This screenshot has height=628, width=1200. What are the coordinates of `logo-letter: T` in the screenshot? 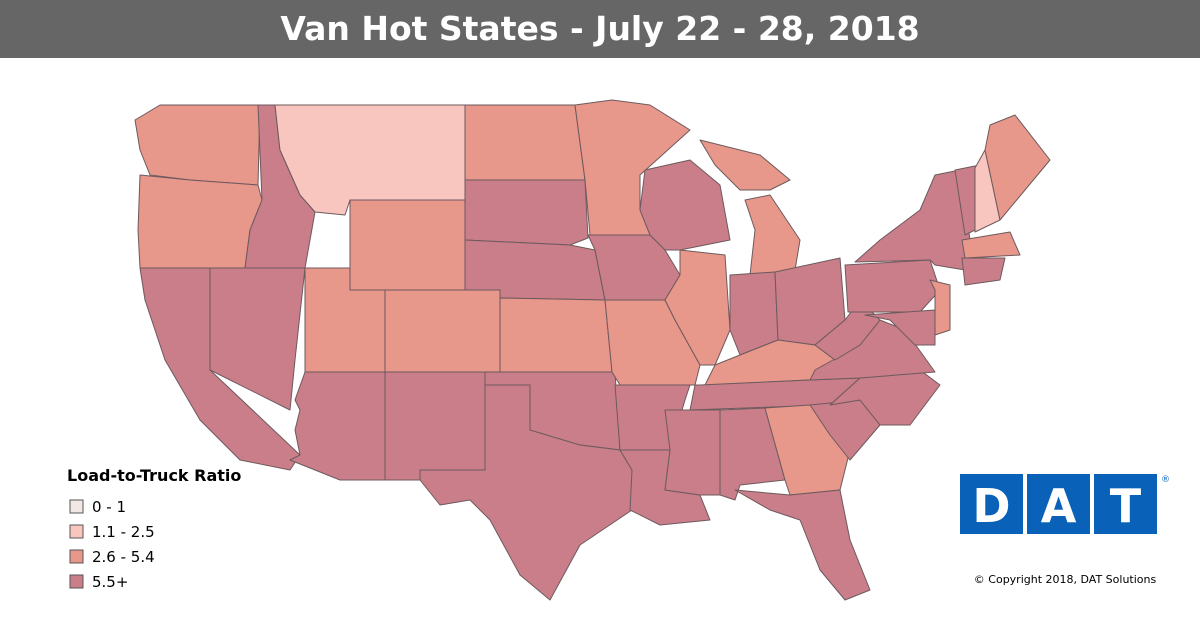 It's located at (1126, 506).